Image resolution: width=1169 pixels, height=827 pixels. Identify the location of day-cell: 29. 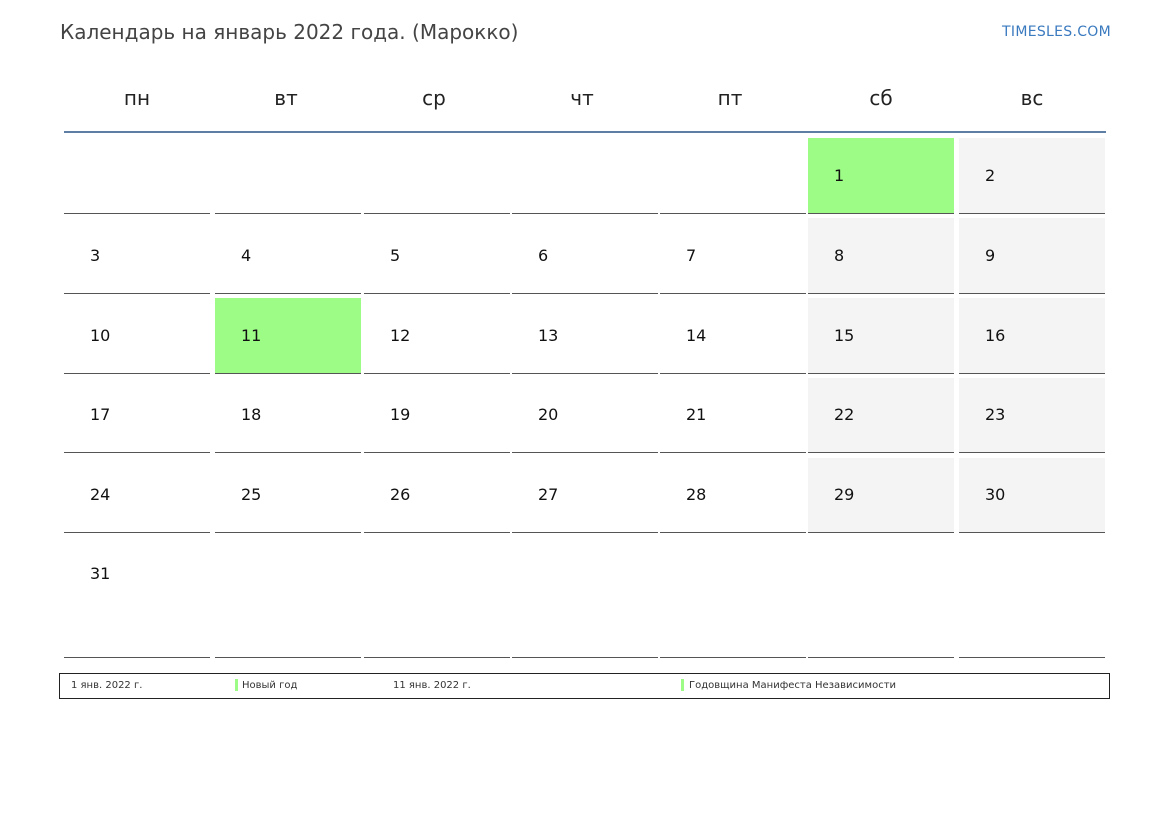
(881, 495).